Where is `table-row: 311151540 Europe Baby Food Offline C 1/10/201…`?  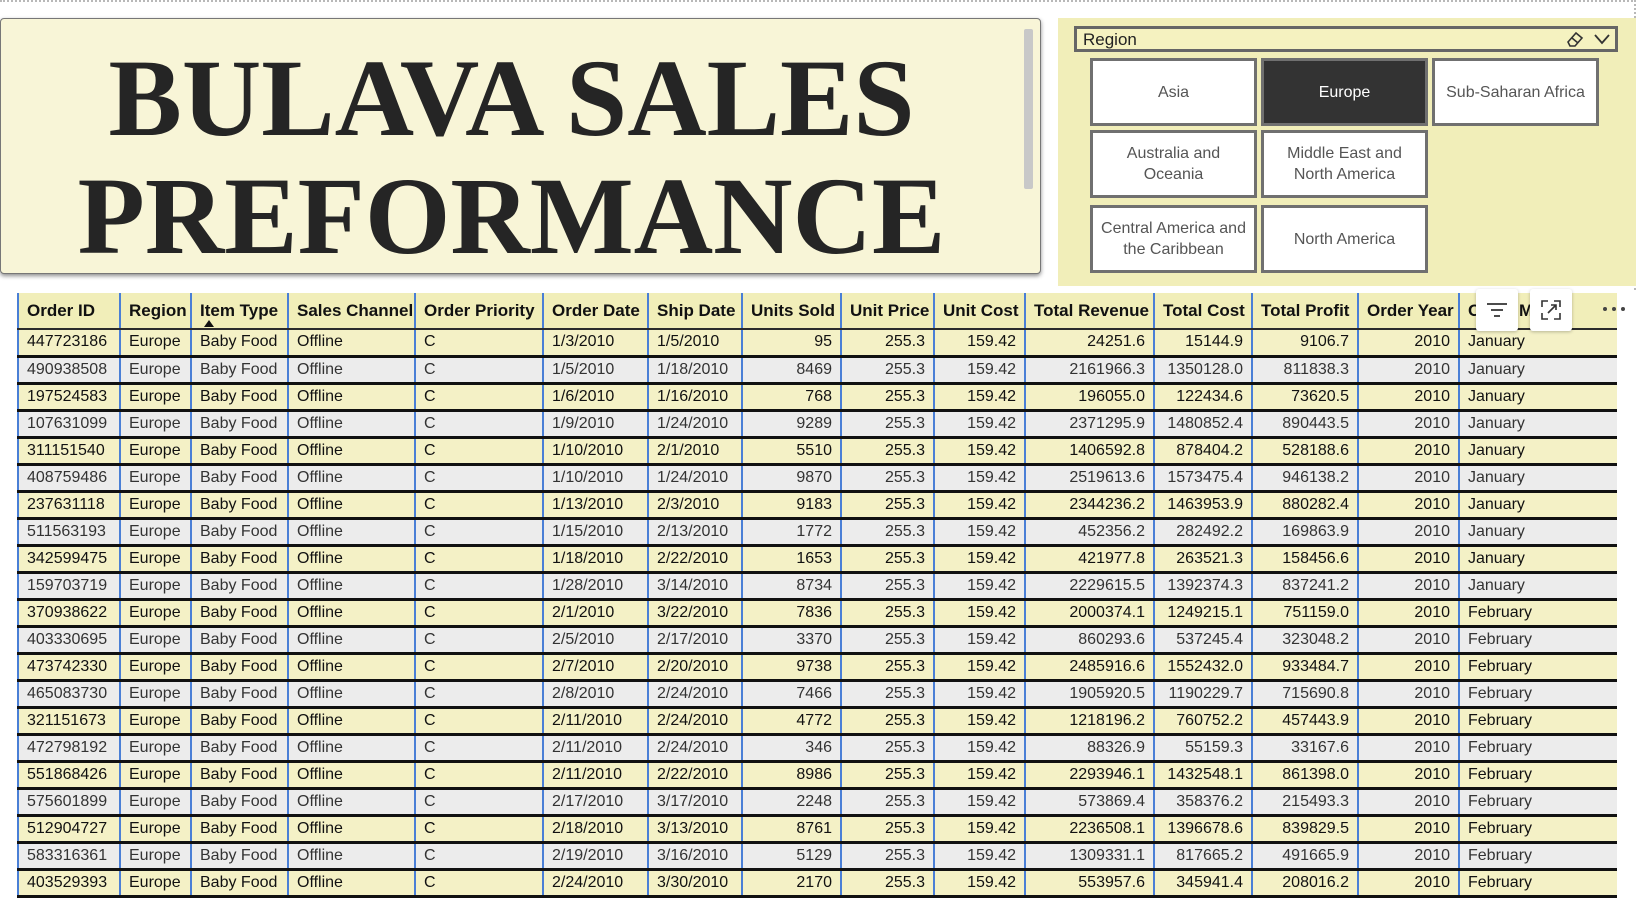 table-row: 311151540 Europe Baby Food Offline C 1/10/201… is located at coordinates (817, 451).